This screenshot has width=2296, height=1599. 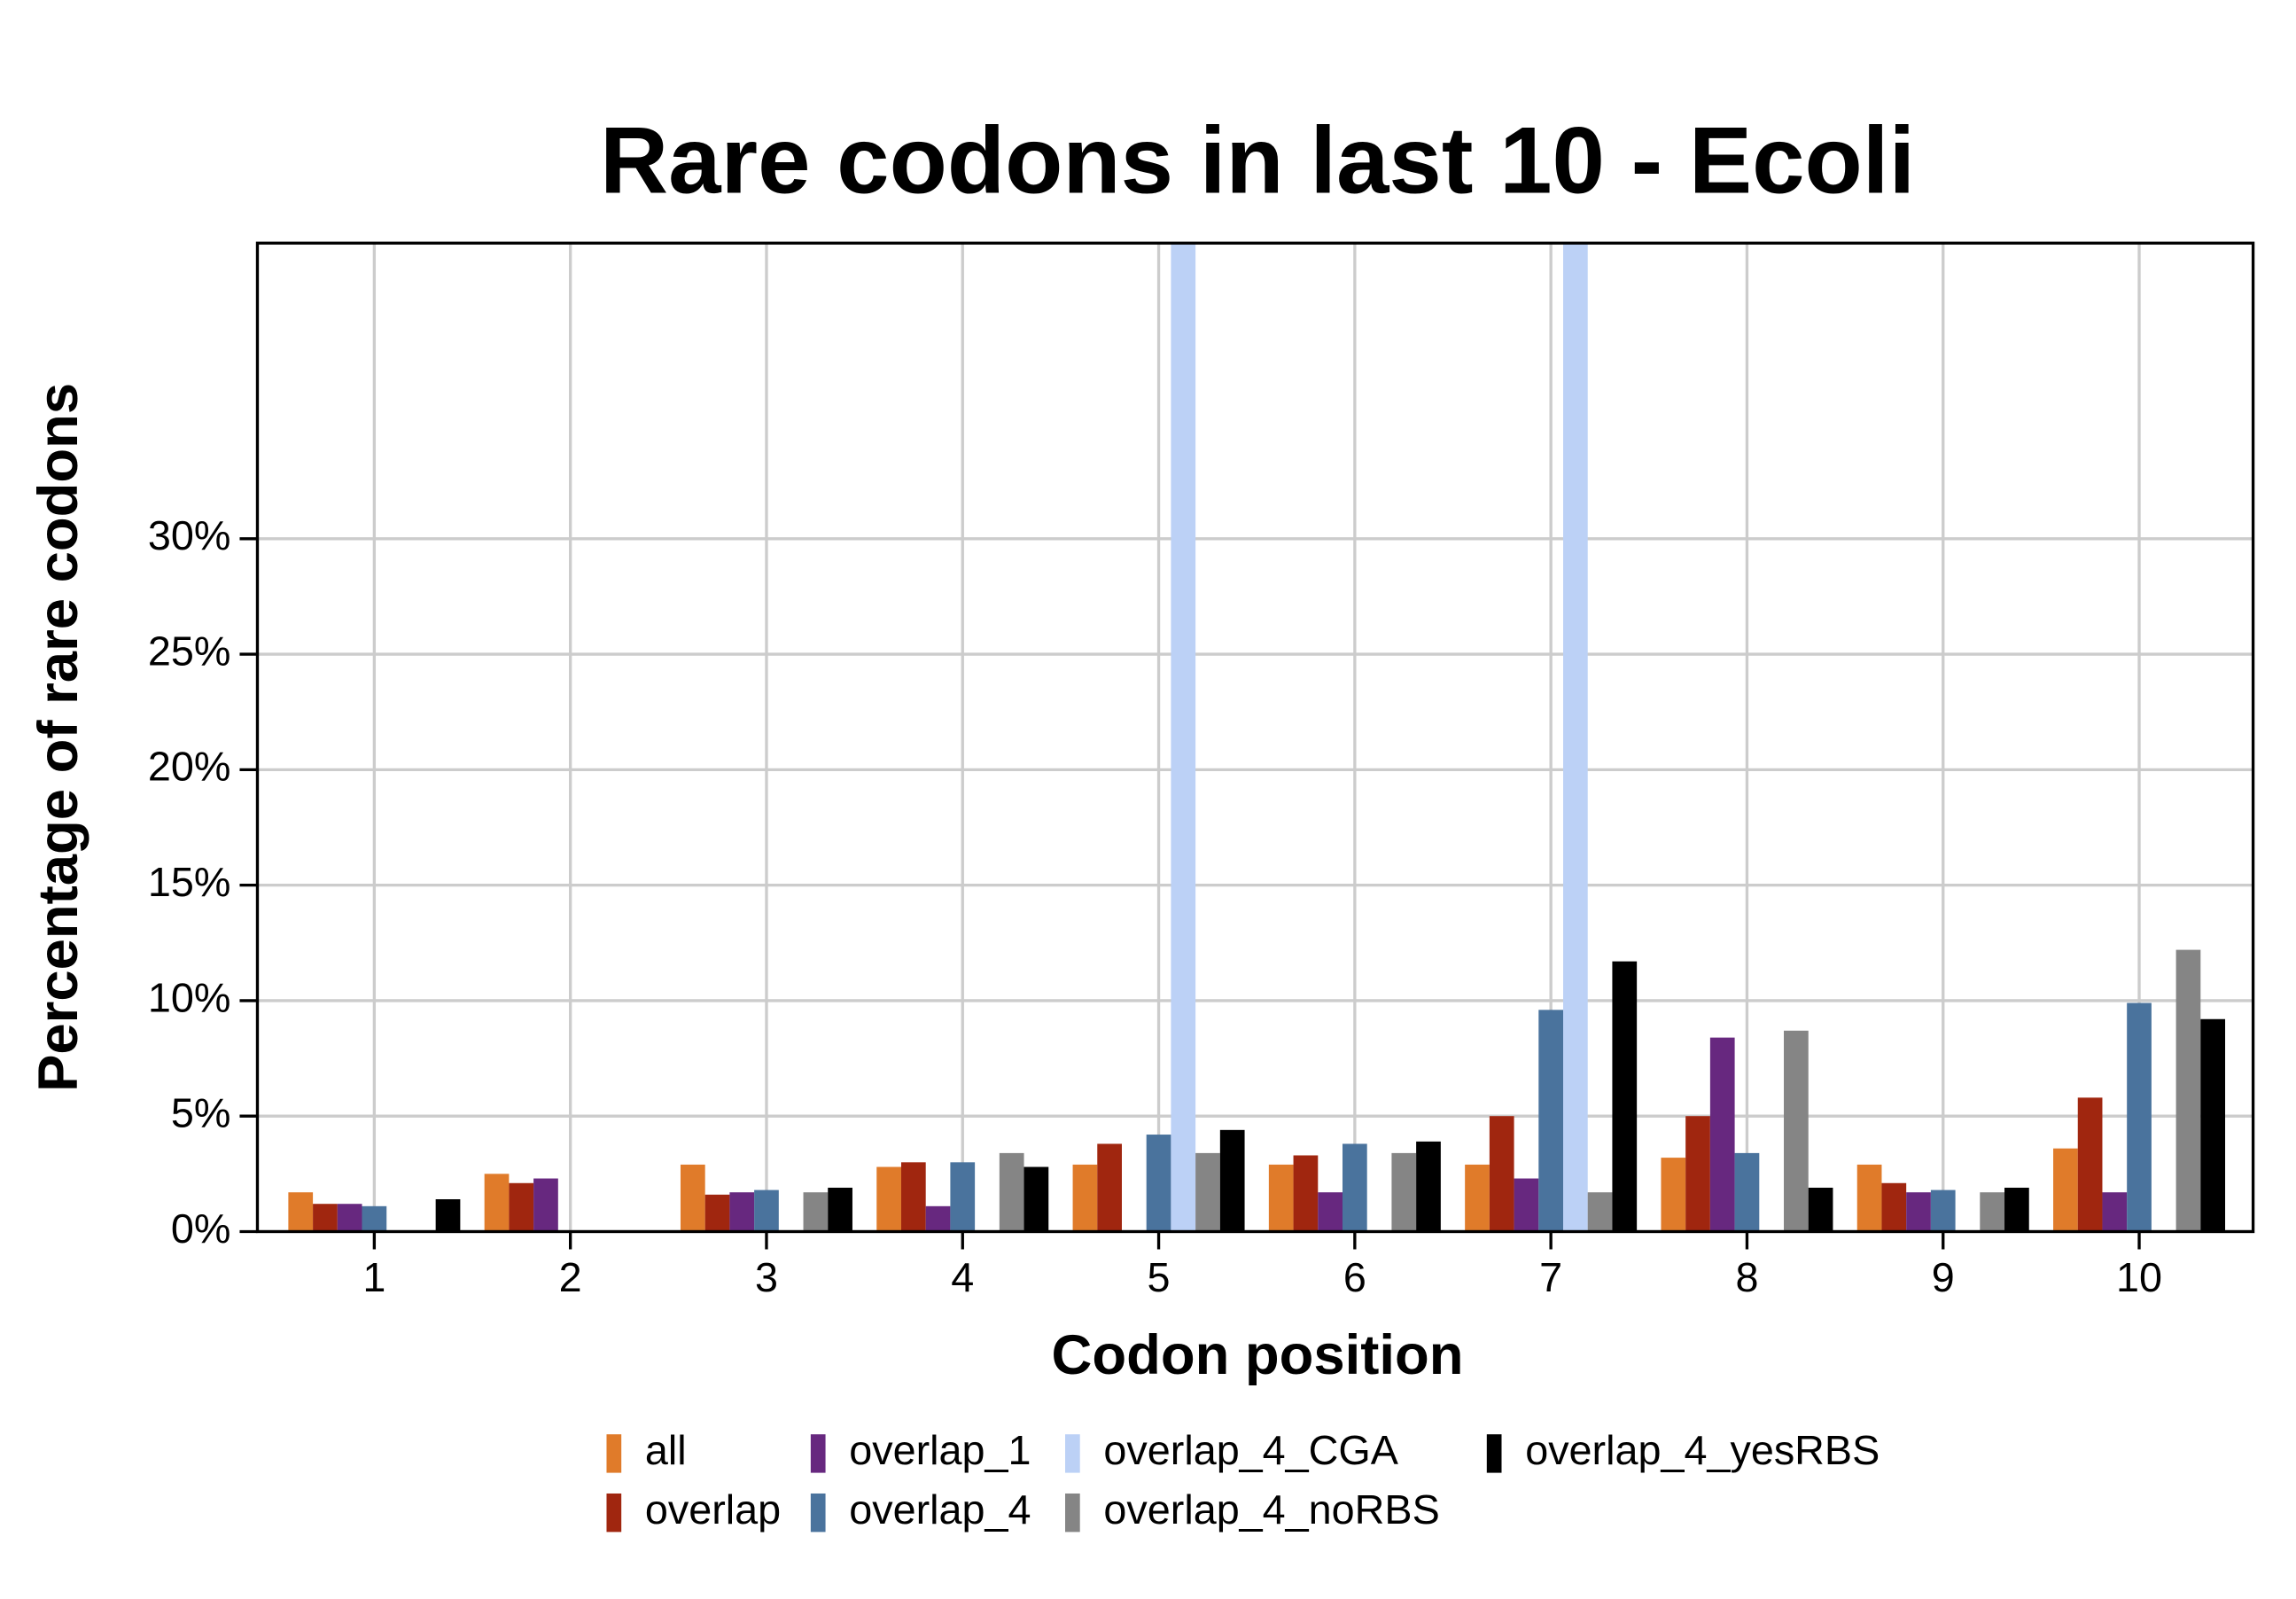 I want to click on y-tick-label: 5%, so click(x=201, y=1113).